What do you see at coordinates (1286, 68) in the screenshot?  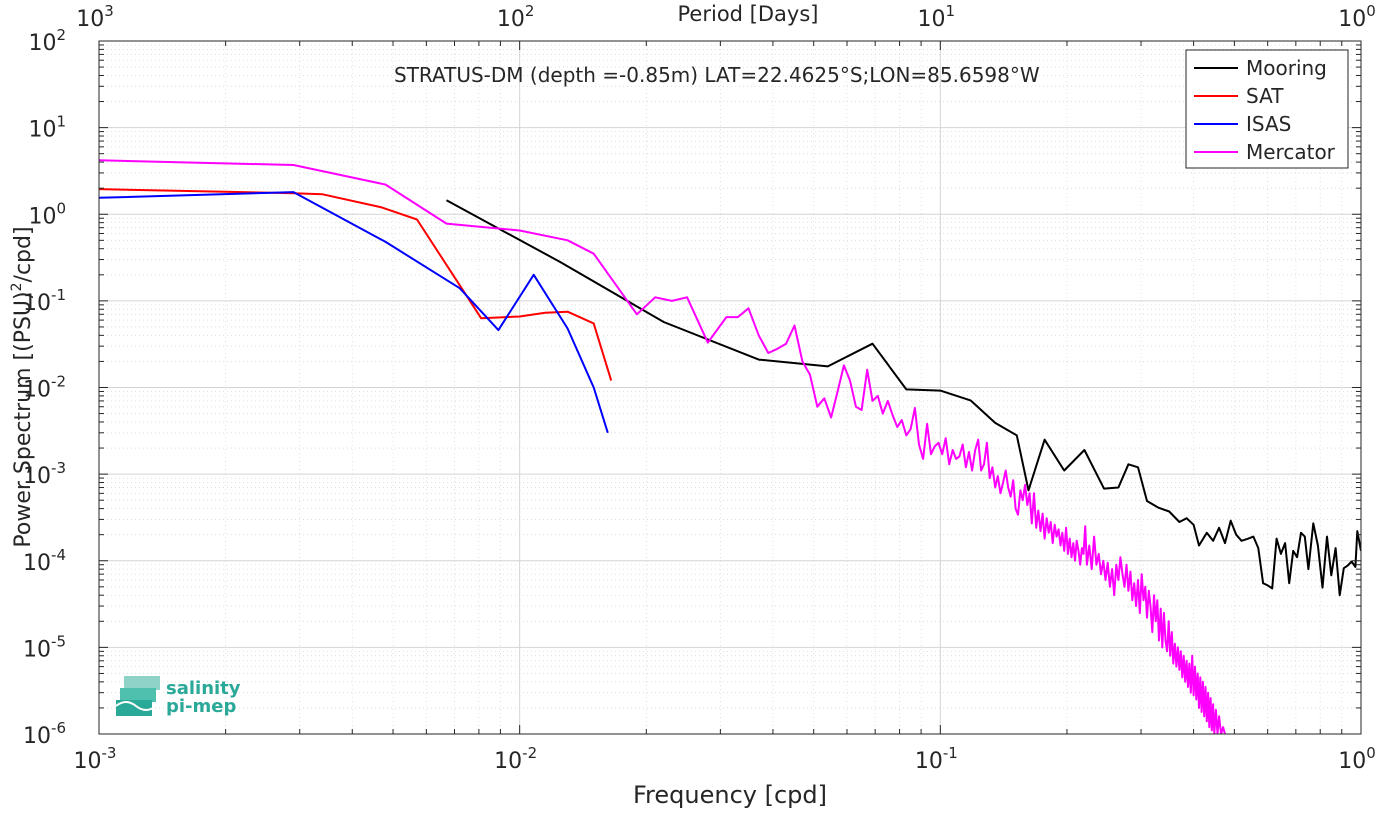 I see `legend-label-mooring: Mooring` at bounding box center [1286, 68].